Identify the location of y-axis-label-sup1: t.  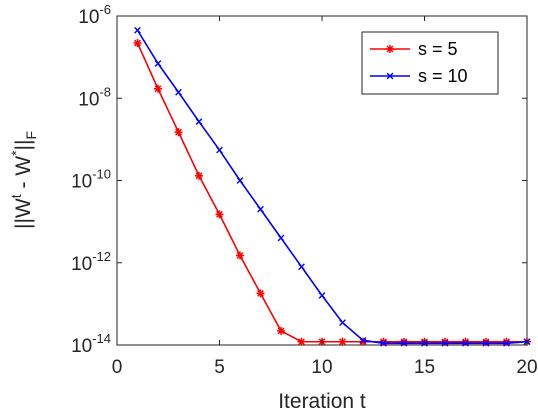
(16, 196).